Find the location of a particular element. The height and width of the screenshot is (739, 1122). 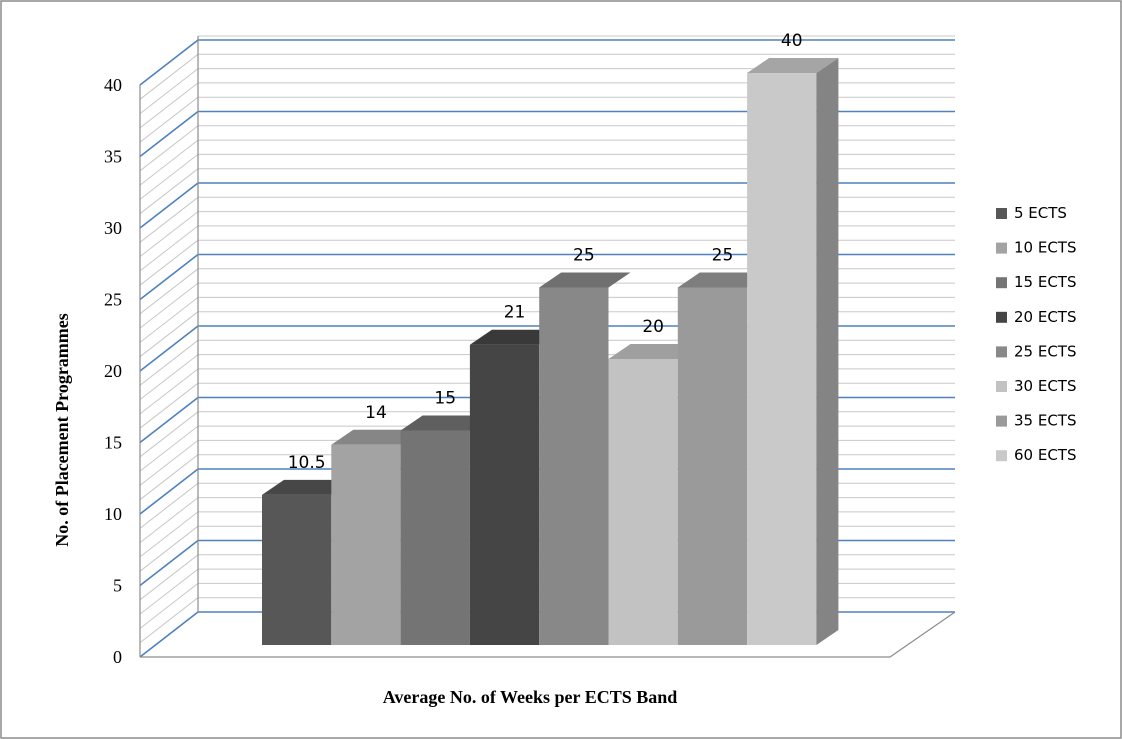

data-label: 14 is located at coordinates (376, 413).